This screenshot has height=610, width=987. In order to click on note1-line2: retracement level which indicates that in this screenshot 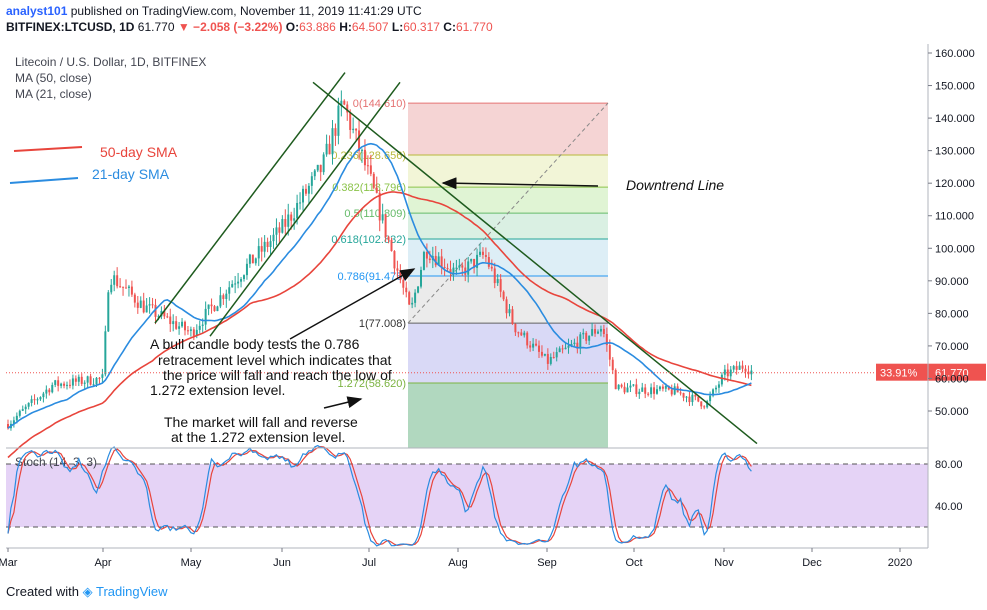, I will do `click(275, 360)`.